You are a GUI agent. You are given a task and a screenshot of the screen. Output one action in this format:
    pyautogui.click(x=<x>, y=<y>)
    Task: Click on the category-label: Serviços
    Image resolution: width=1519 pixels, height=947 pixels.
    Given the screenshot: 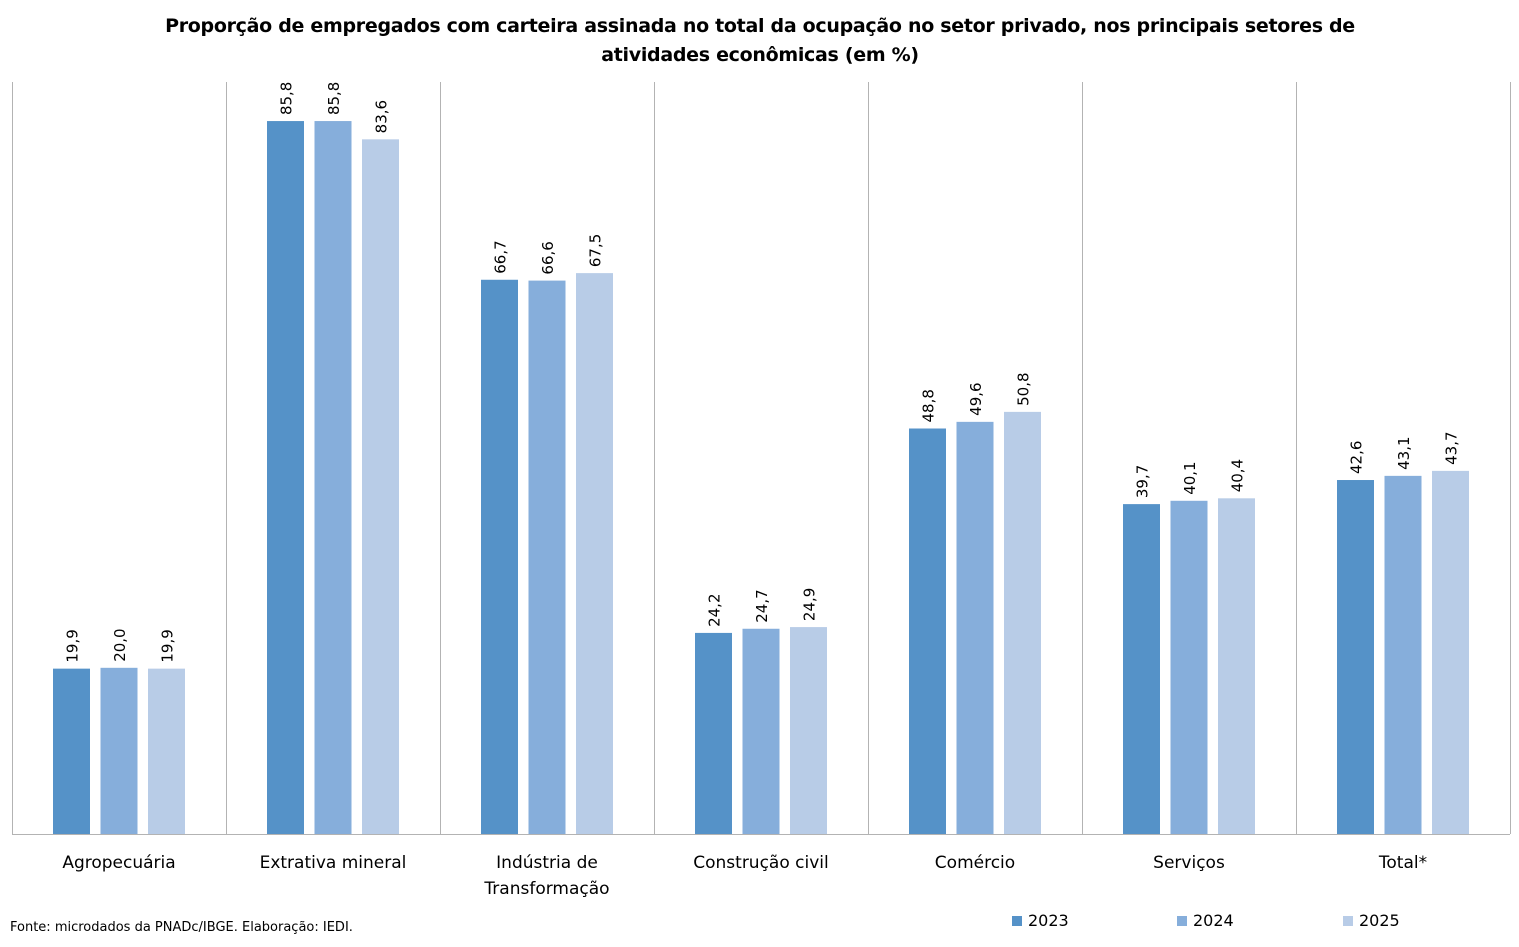 What is the action you would take?
    pyautogui.click(x=1189, y=863)
    